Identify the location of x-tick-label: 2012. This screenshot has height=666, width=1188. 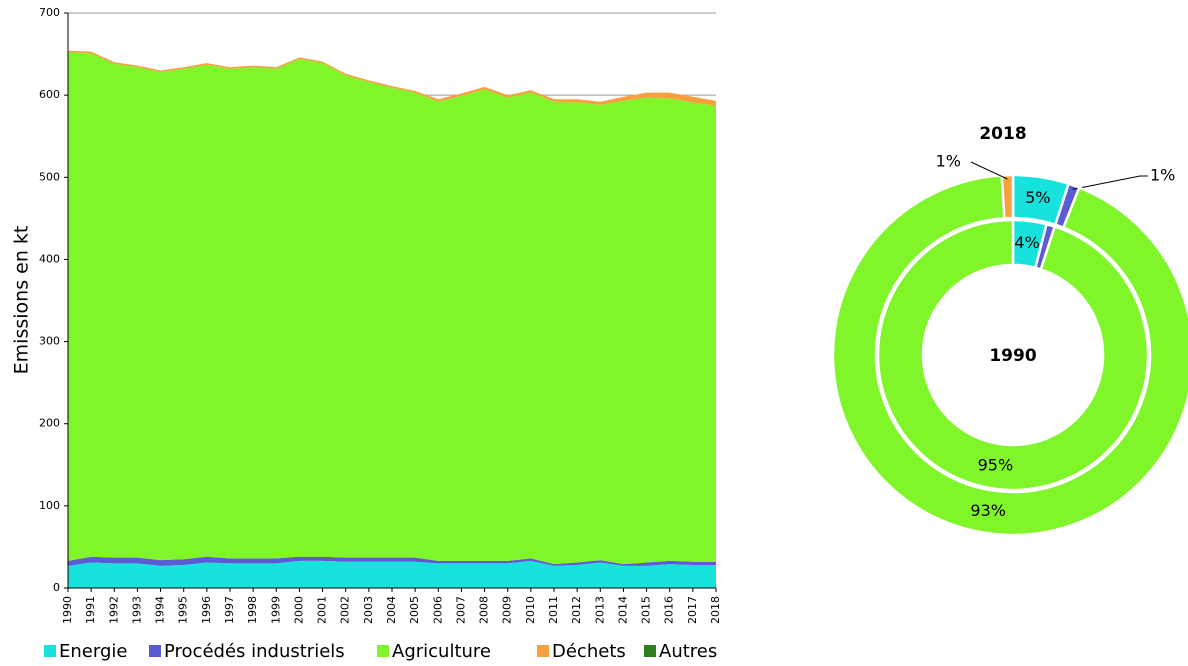
(576, 610).